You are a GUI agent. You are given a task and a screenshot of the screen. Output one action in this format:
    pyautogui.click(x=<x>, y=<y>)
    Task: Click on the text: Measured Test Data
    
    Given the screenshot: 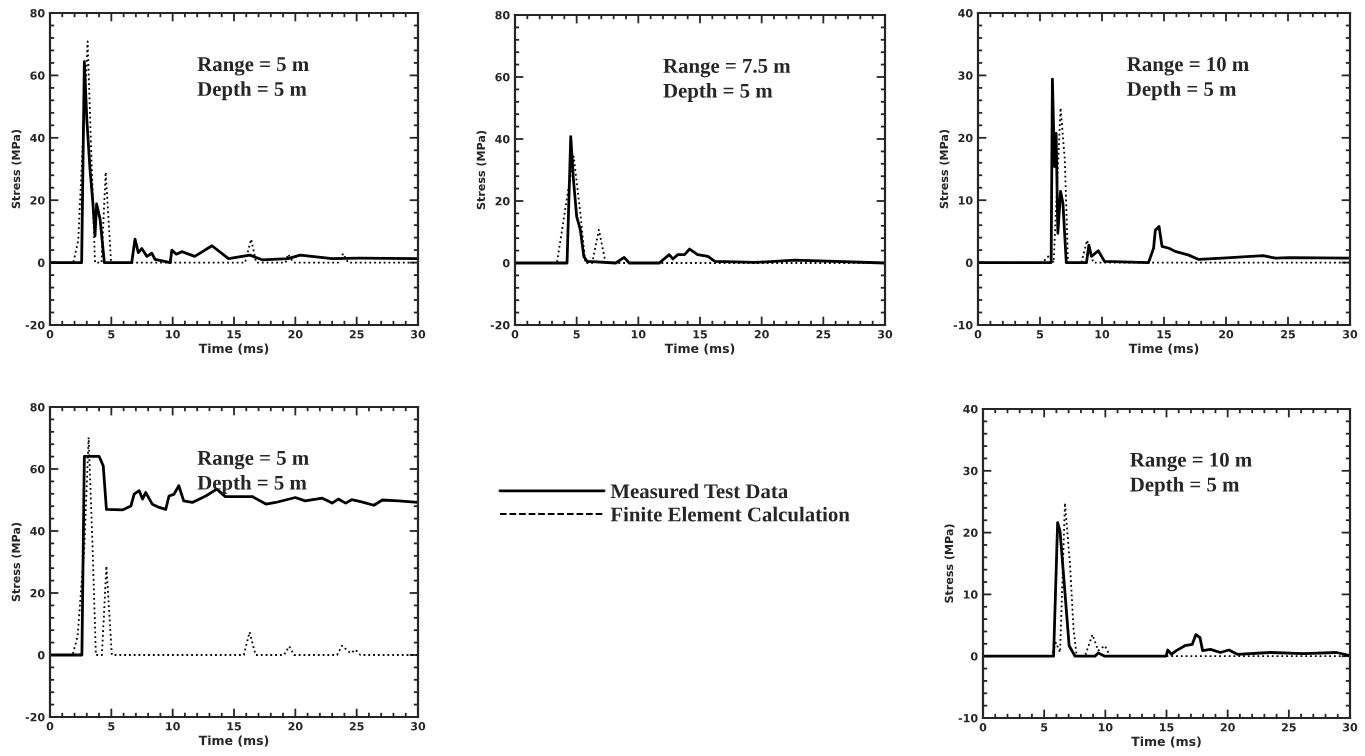 What is the action you would take?
    pyautogui.click(x=699, y=491)
    